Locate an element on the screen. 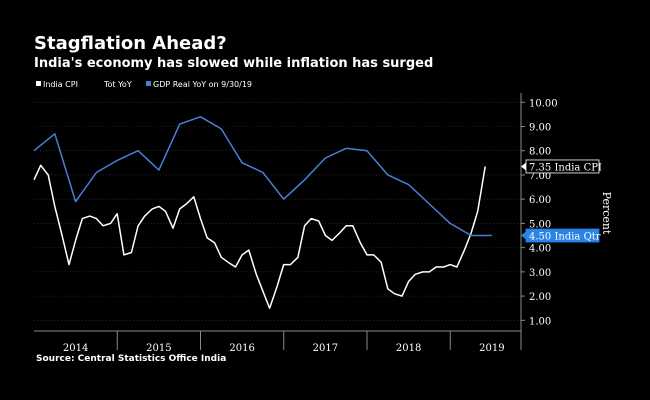 The image size is (650, 400). chart-callouts: 7.35 India CPI 4.50 India Qtr is located at coordinates (561, 201).